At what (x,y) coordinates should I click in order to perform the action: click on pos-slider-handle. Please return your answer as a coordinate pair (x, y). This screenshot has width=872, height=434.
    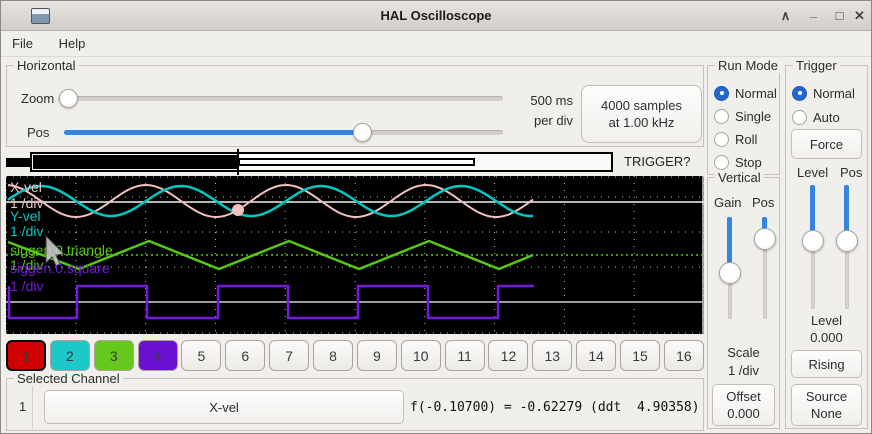
    Looking at the image, I should click on (362, 132).